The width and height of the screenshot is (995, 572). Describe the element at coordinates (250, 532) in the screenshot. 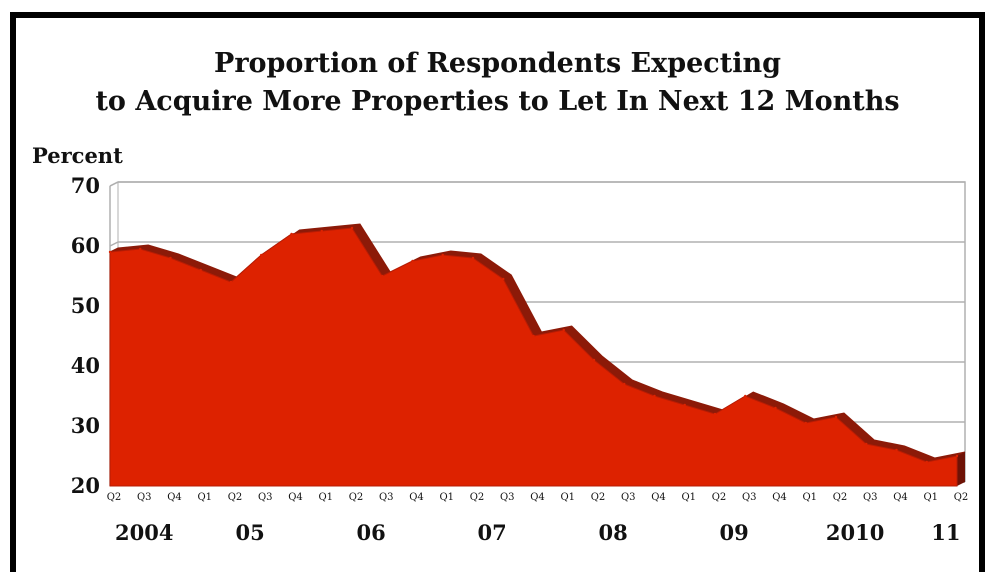

I see `x-tick-year: 05` at that location.